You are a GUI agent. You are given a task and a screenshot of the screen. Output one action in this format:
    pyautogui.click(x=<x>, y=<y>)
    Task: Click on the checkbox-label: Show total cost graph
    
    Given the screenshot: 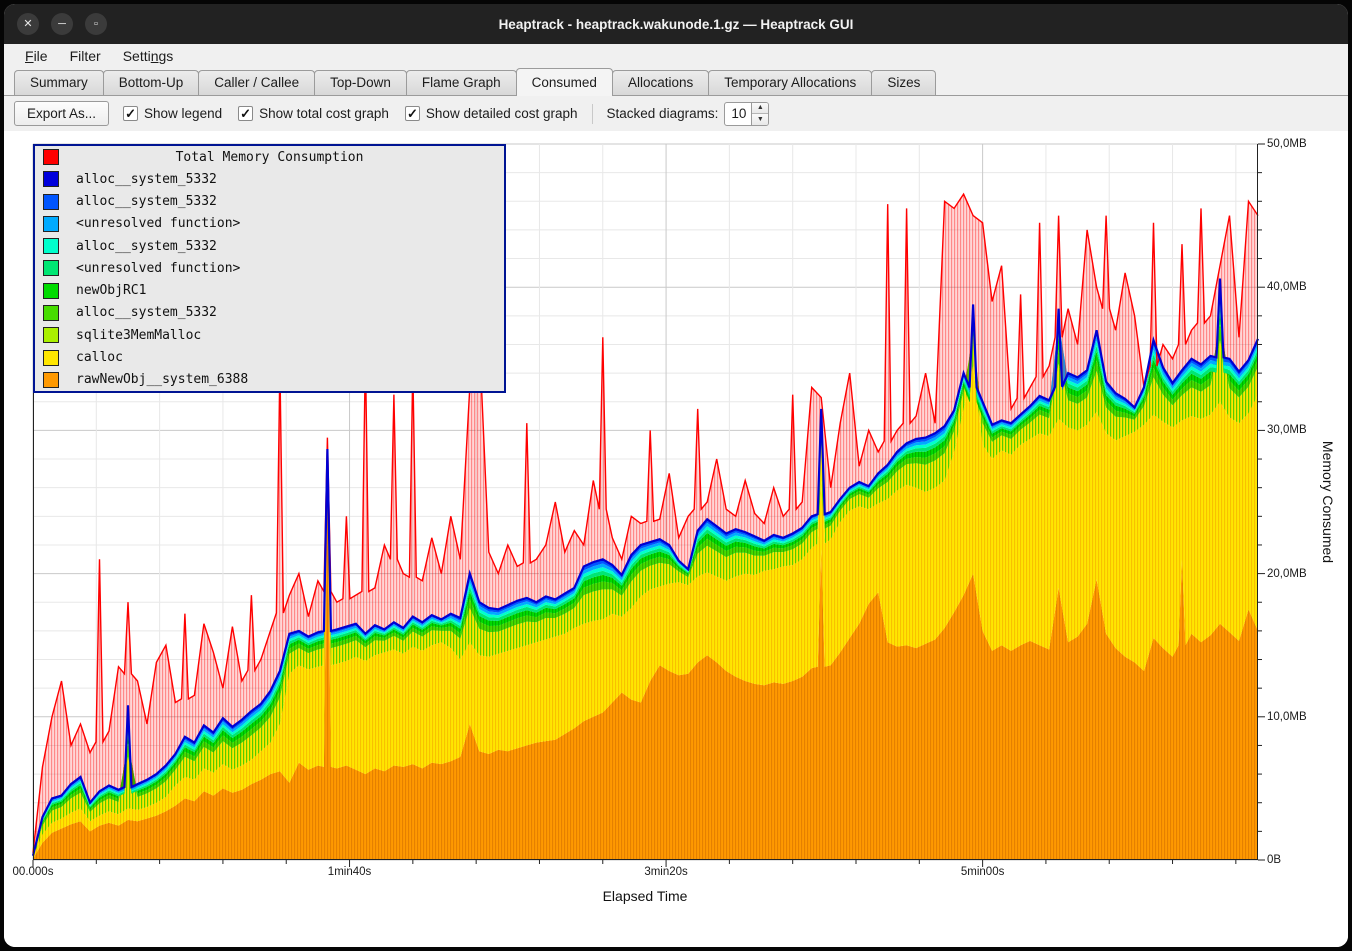 What is the action you would take?
    pyautogui.click(x=324, y=113)
    